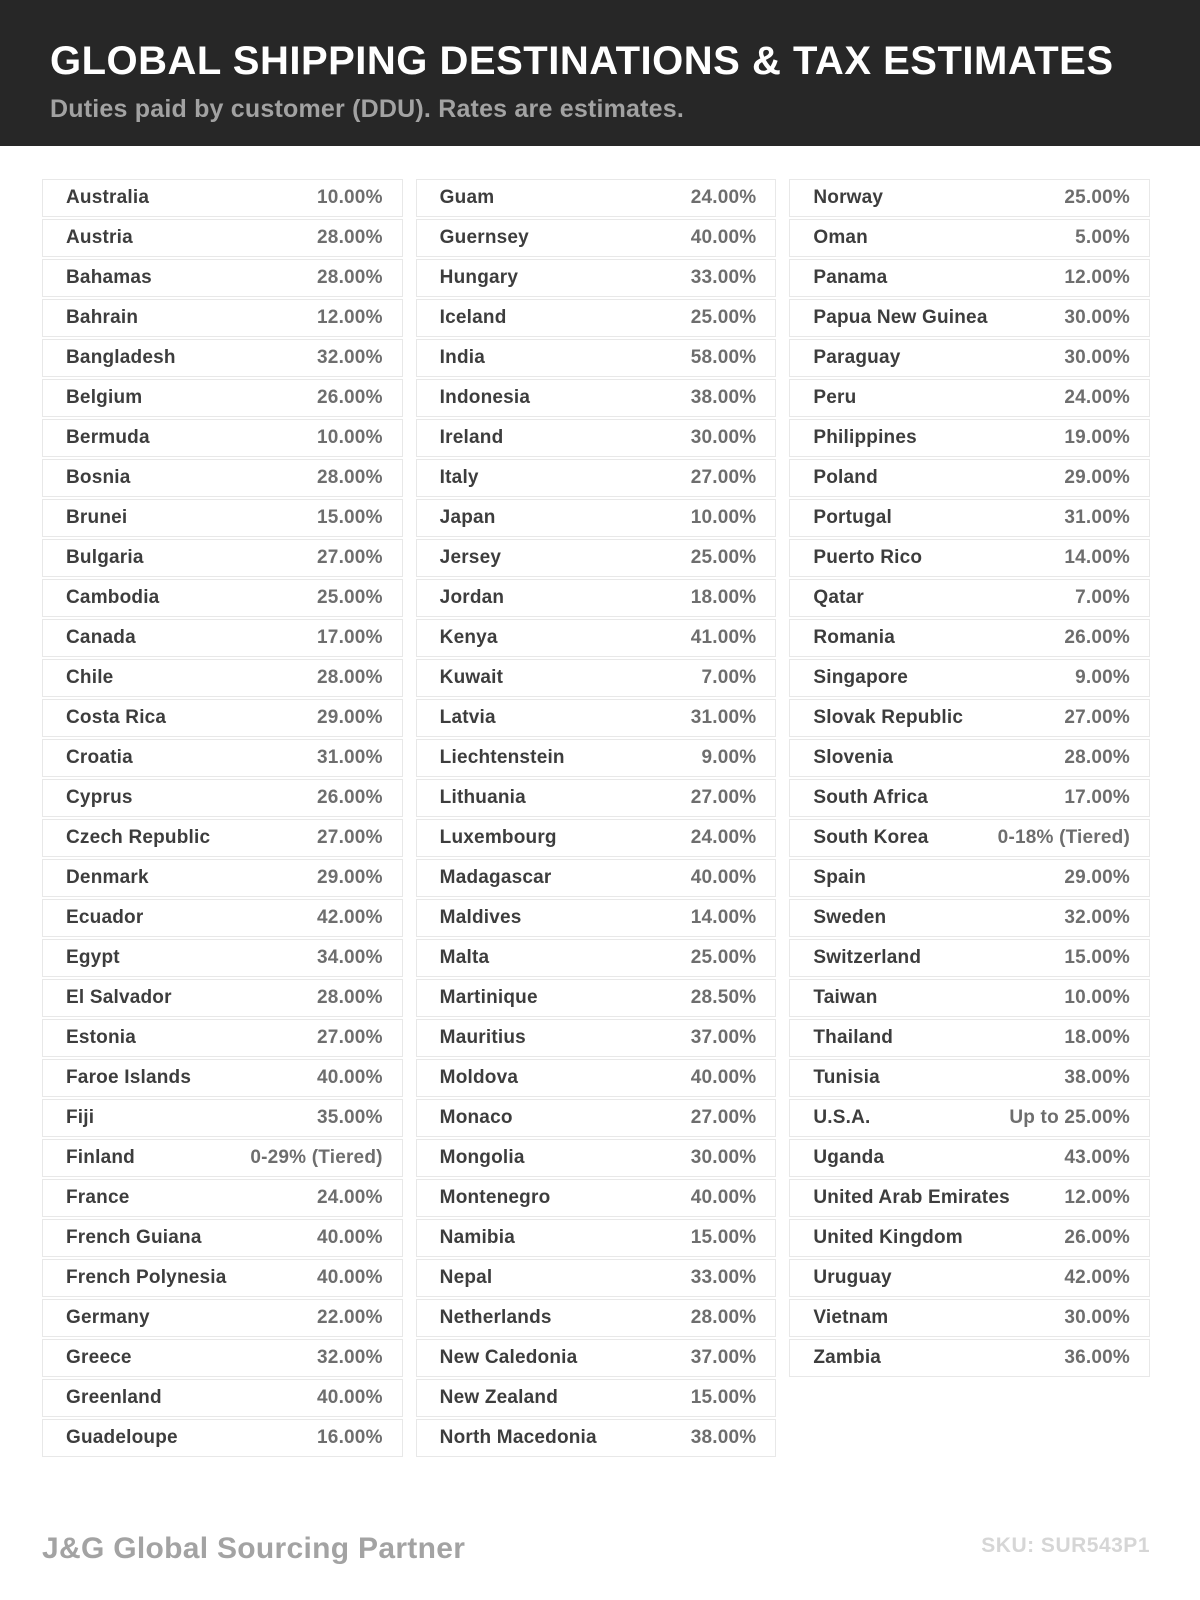  What do you see at coordinates (970, 1238) in the screenshot?
I see `table-row: United Kingdom 26.00%` at bounding box center [970, 1238].